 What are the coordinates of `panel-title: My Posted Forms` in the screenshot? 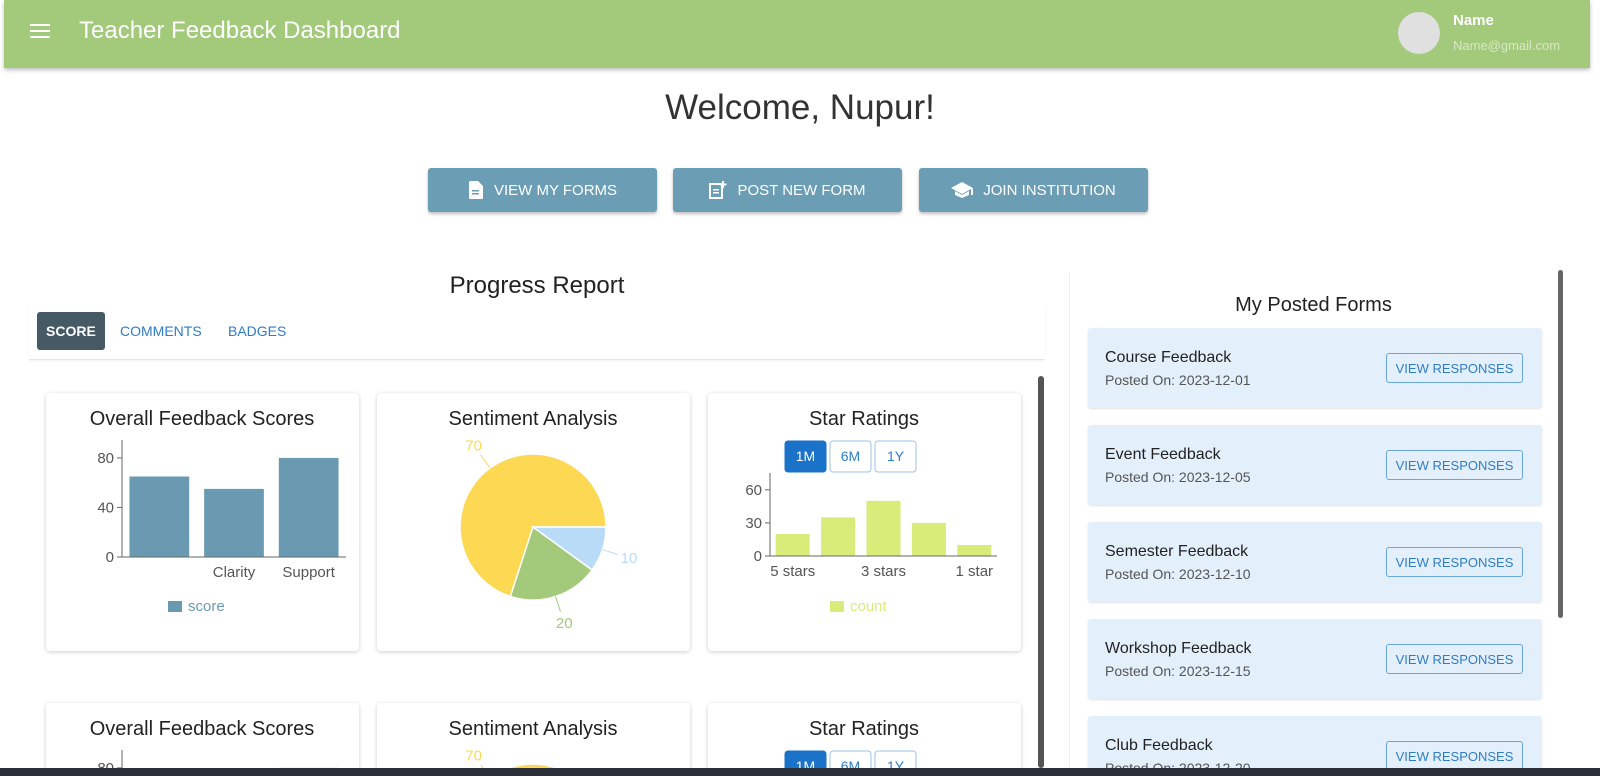 It's located at (1313, 305).